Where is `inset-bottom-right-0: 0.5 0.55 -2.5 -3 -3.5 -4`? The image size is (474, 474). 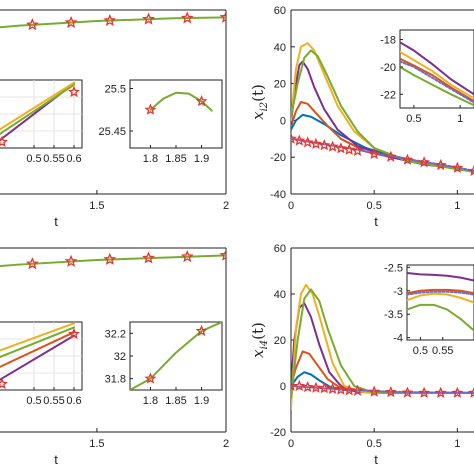 inset-bottom-right-0: 0.5 0.55 -2.5 -3 -3.5 -4 is located at coordinates (429, 309).